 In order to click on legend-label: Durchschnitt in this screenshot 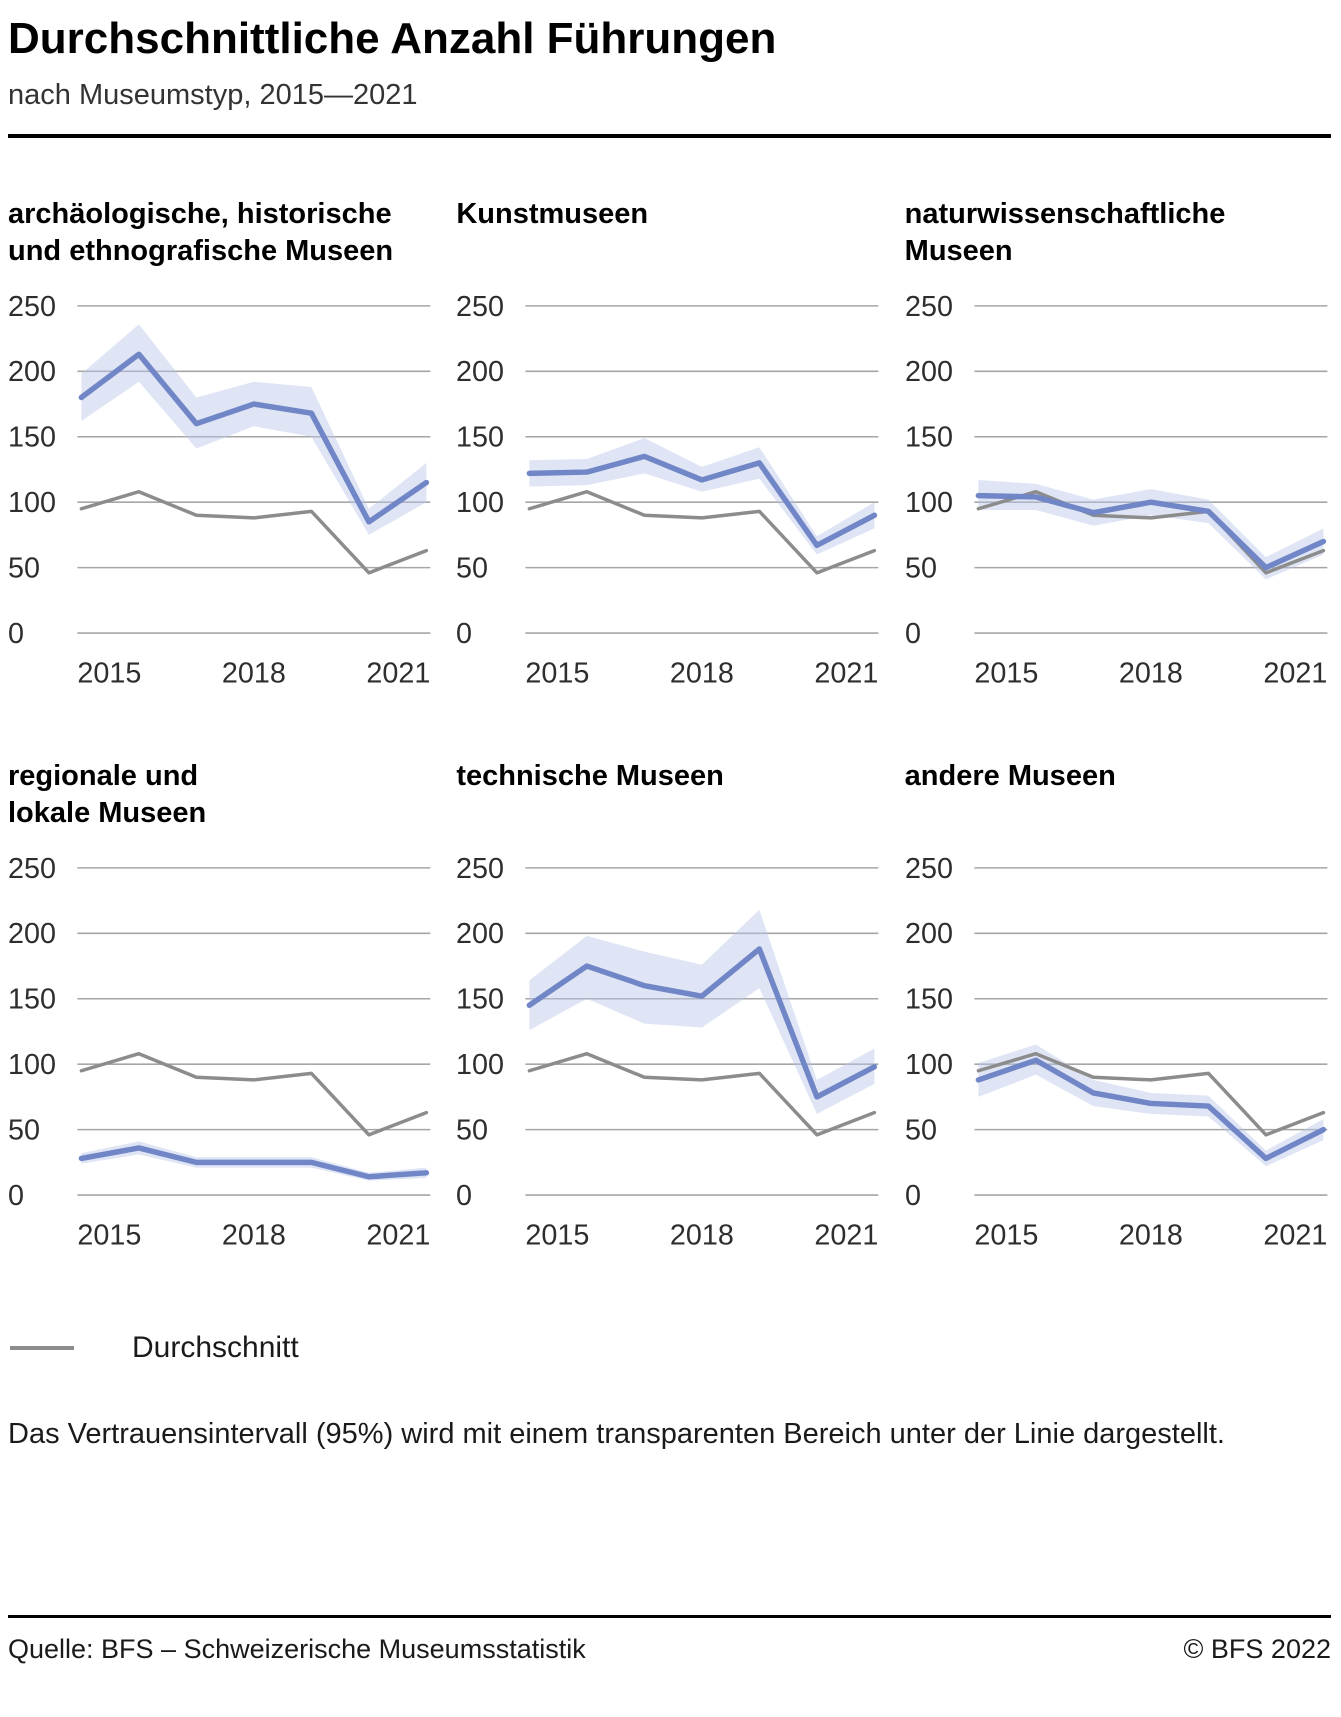, I will do `click(215, 1347)`.